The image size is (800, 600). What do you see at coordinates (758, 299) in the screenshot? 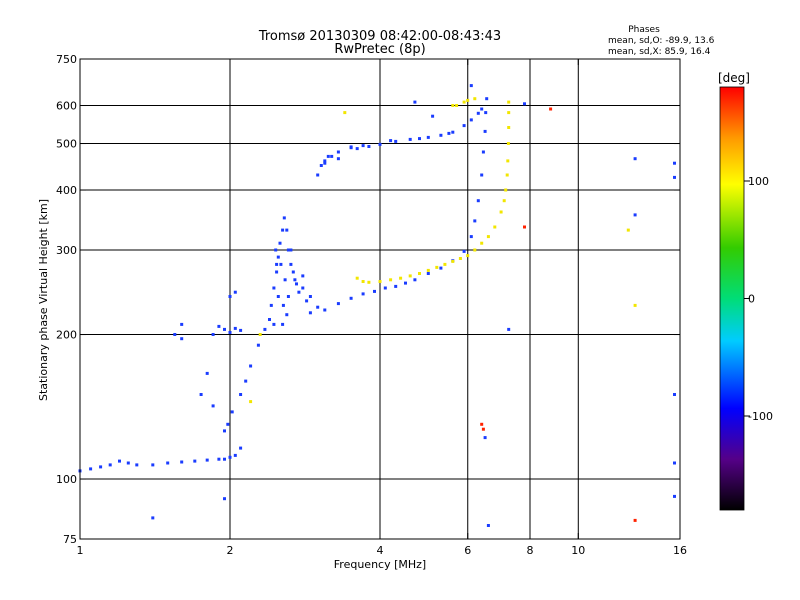
I see `colorbar-ticks: 100 0 -100` at bounding box center [758, 299].